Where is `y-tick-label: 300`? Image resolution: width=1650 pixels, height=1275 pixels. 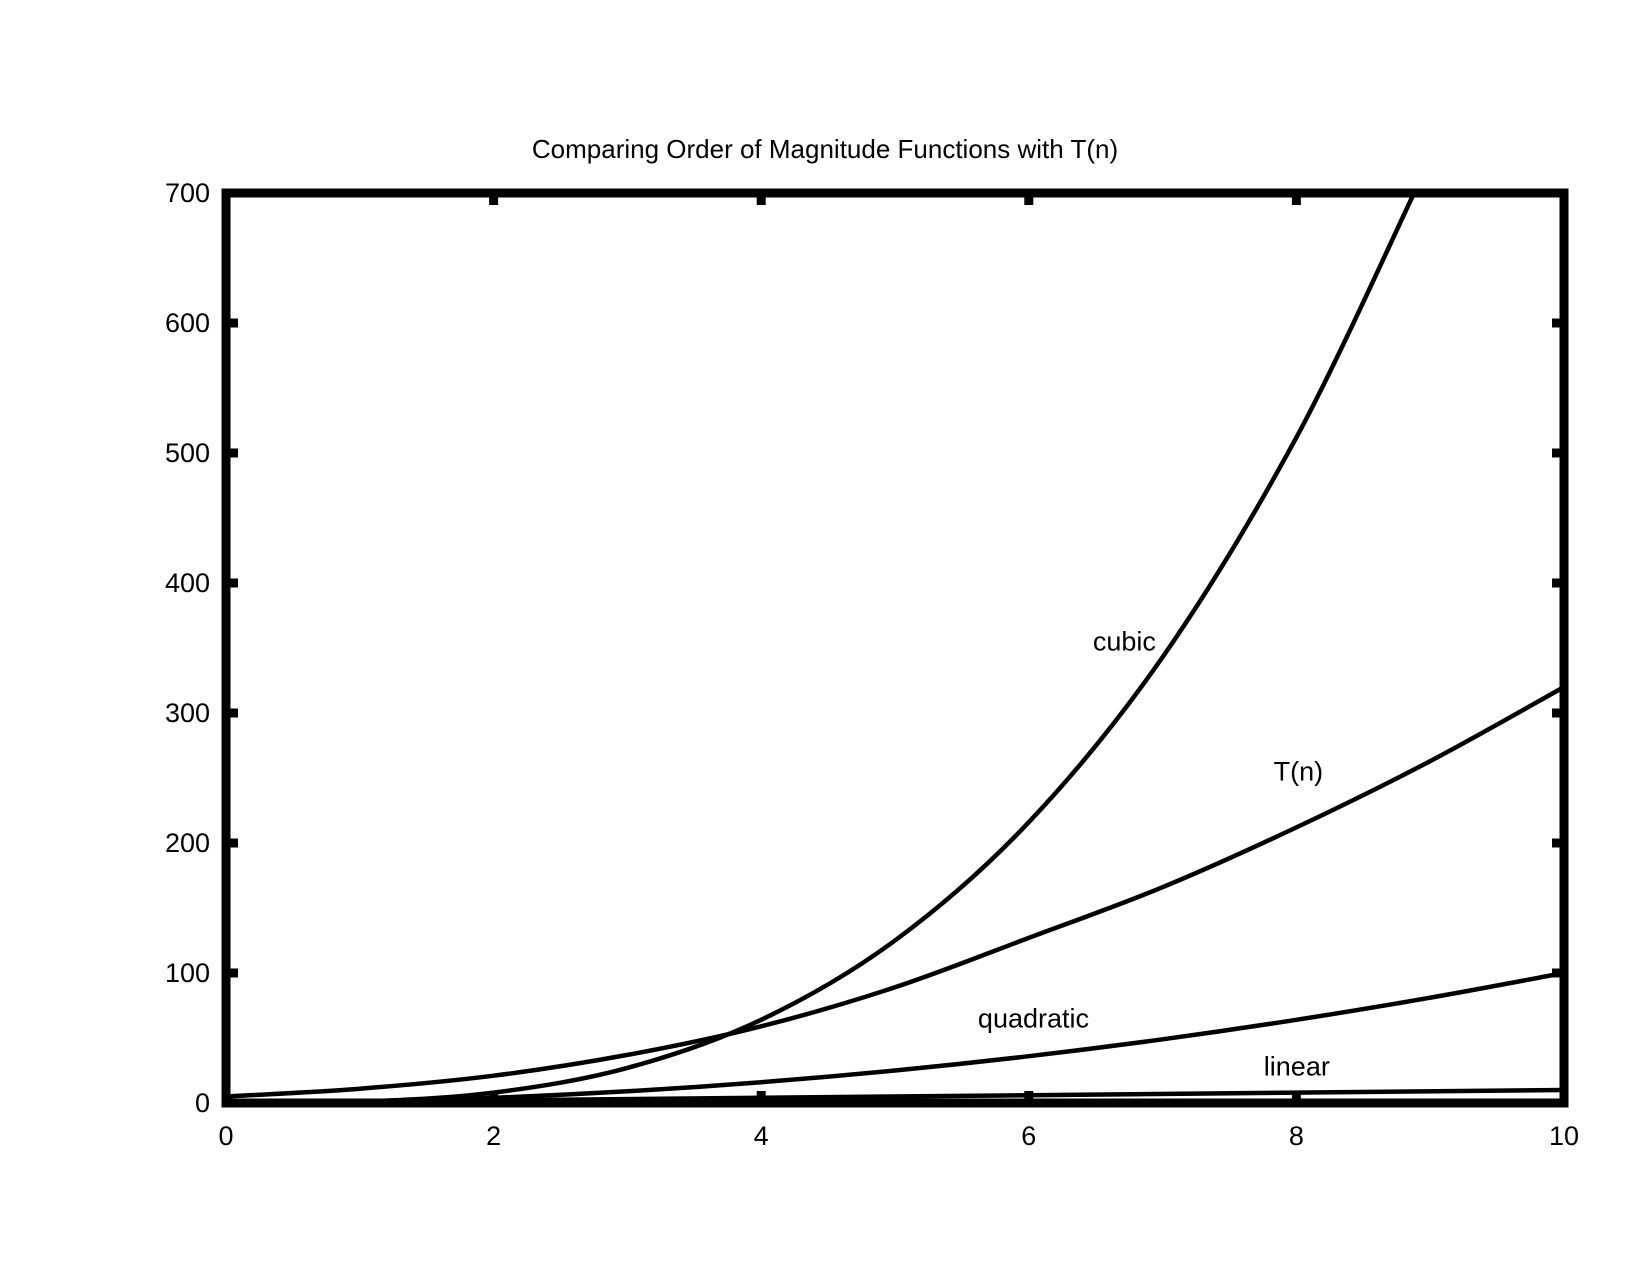
y-tick-label: 300 is located at coordinates (187, 713).